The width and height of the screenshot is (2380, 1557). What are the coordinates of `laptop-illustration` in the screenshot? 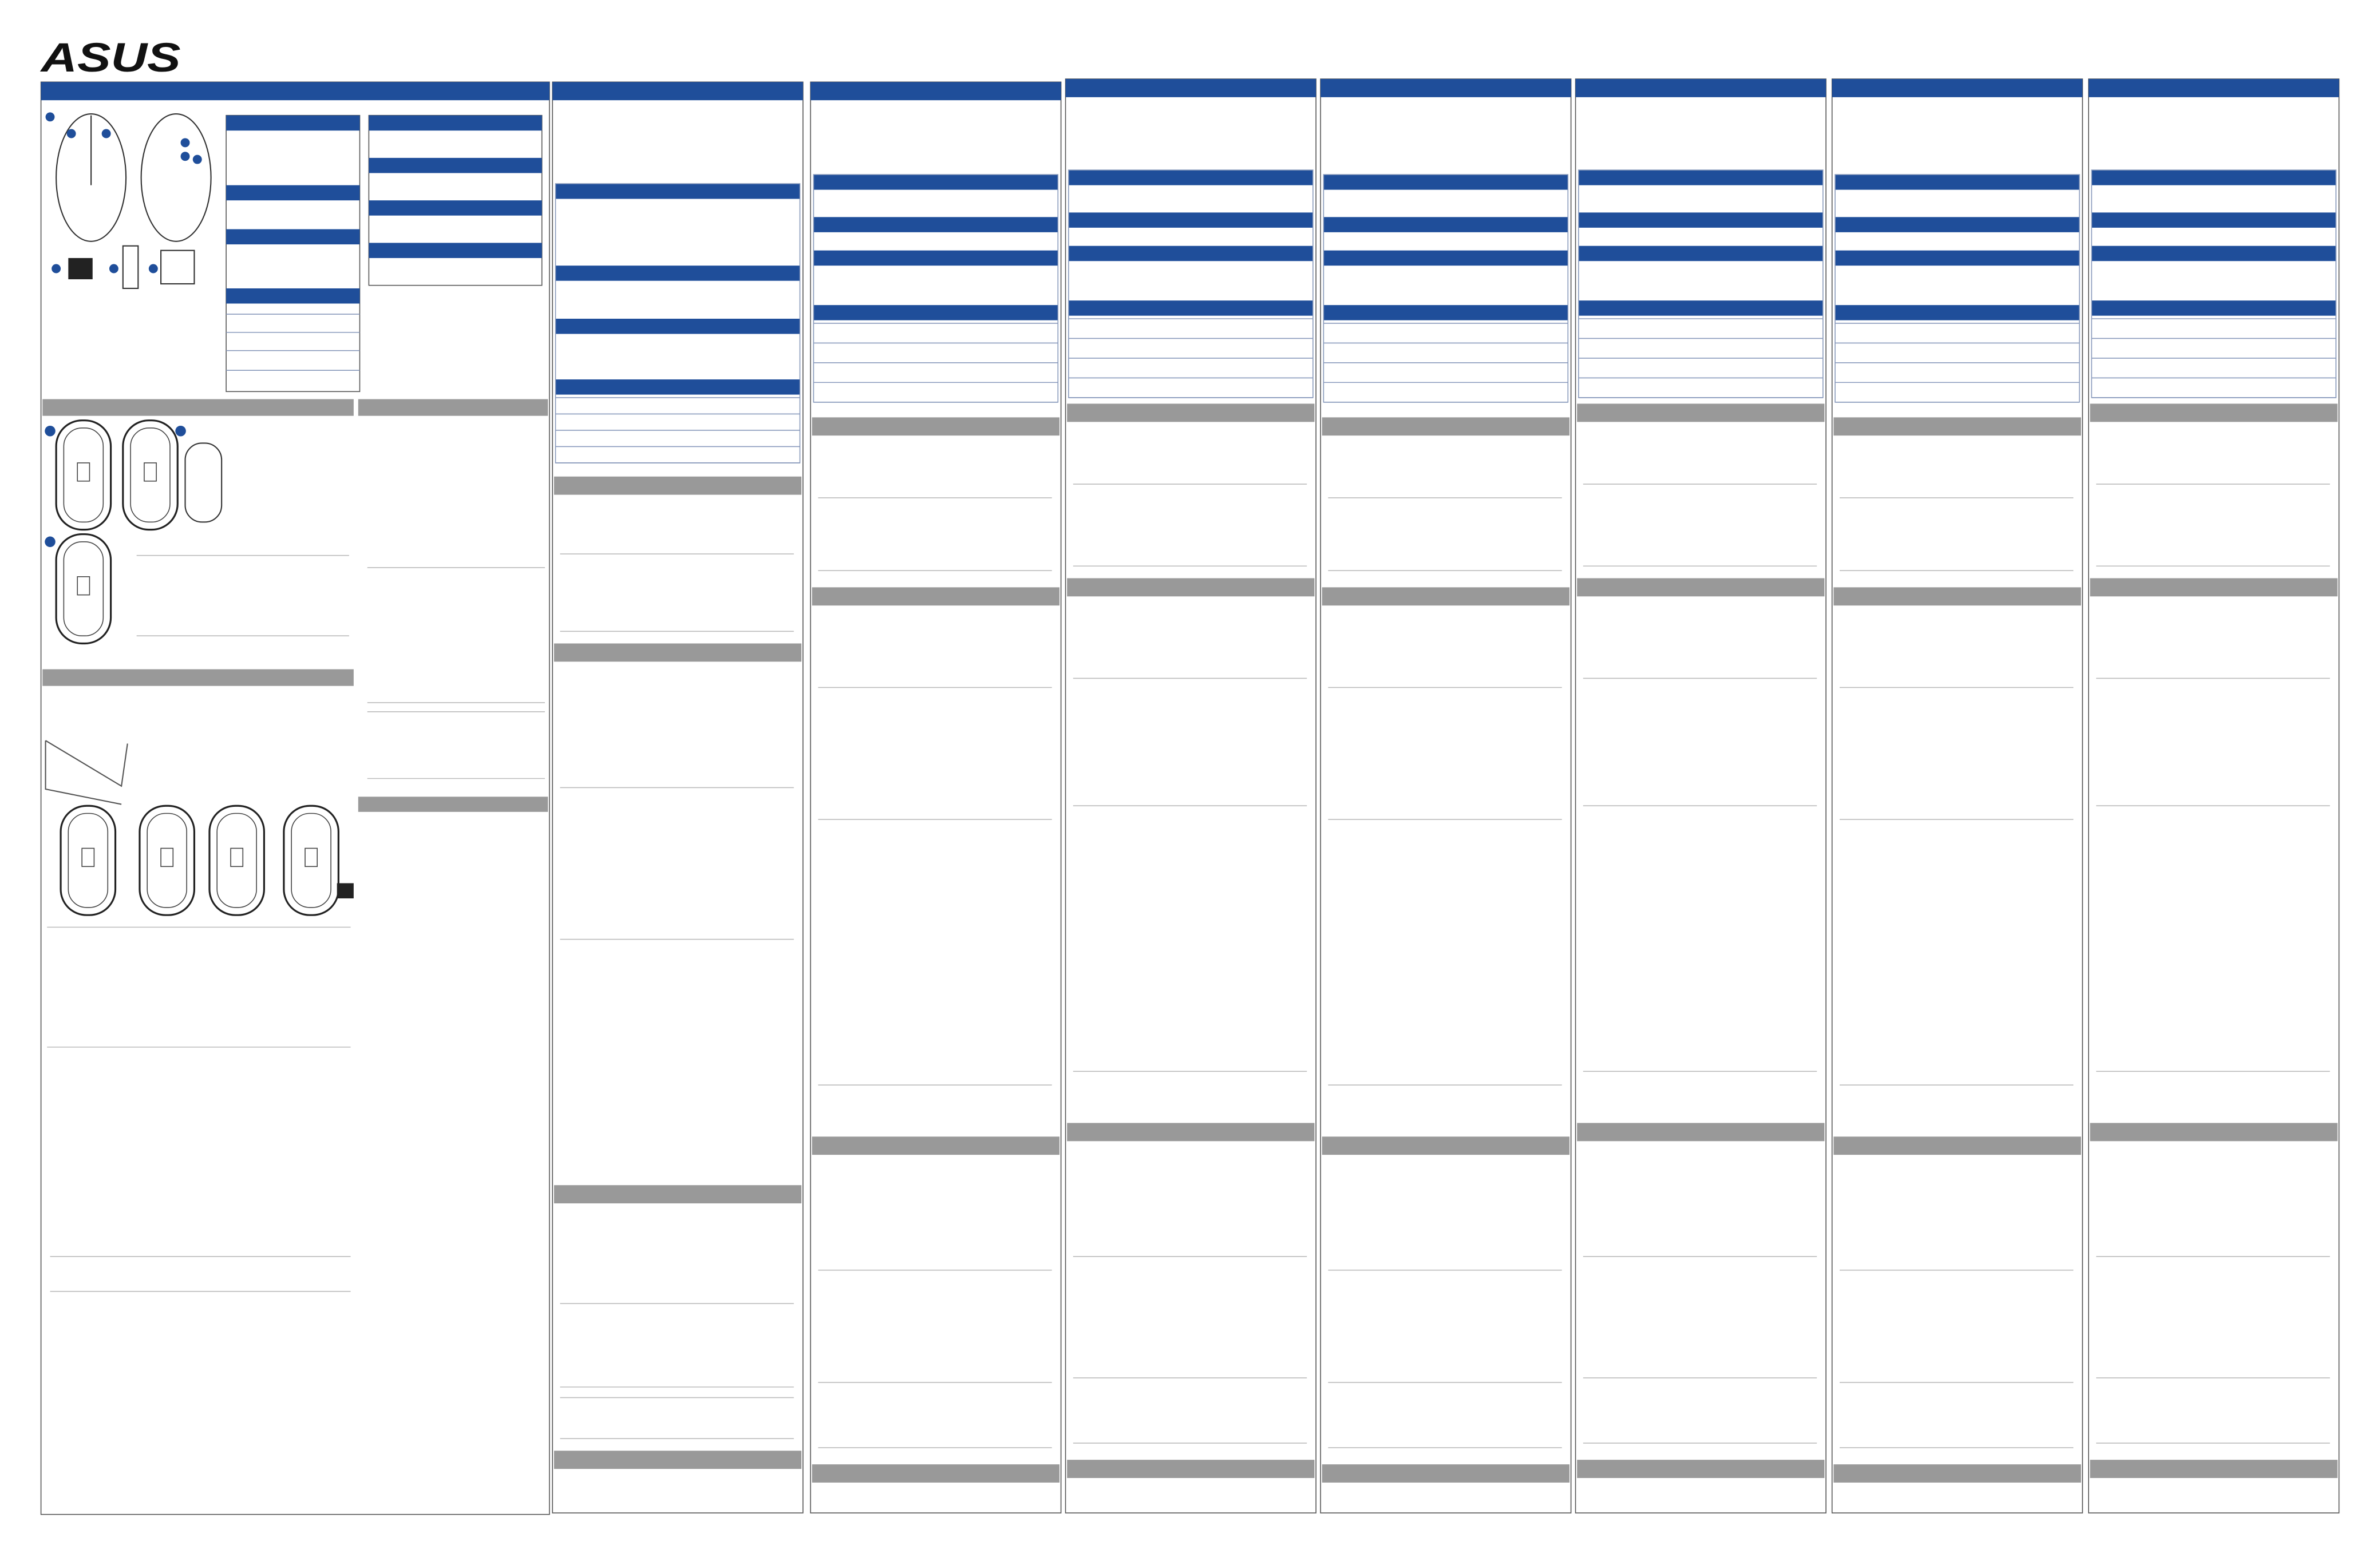 It's located at (86, 772).